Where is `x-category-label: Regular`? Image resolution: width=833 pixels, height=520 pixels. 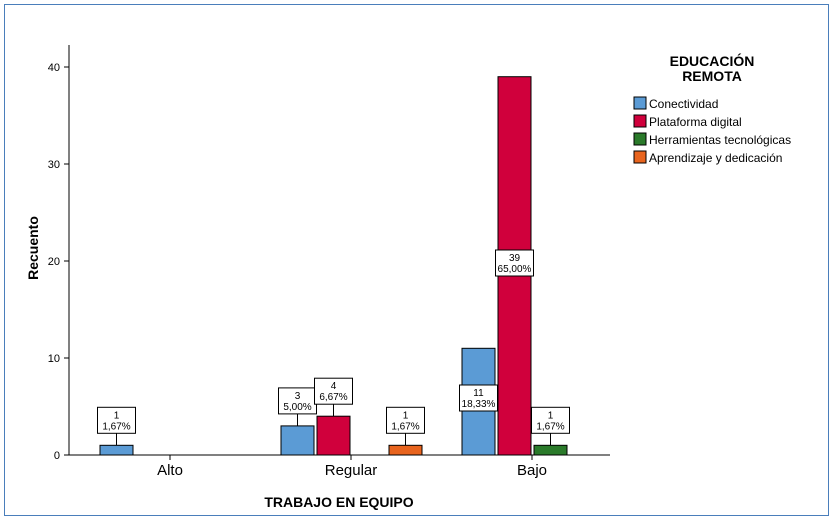 x-category-label: Regular is located at coordinates (351, 470).